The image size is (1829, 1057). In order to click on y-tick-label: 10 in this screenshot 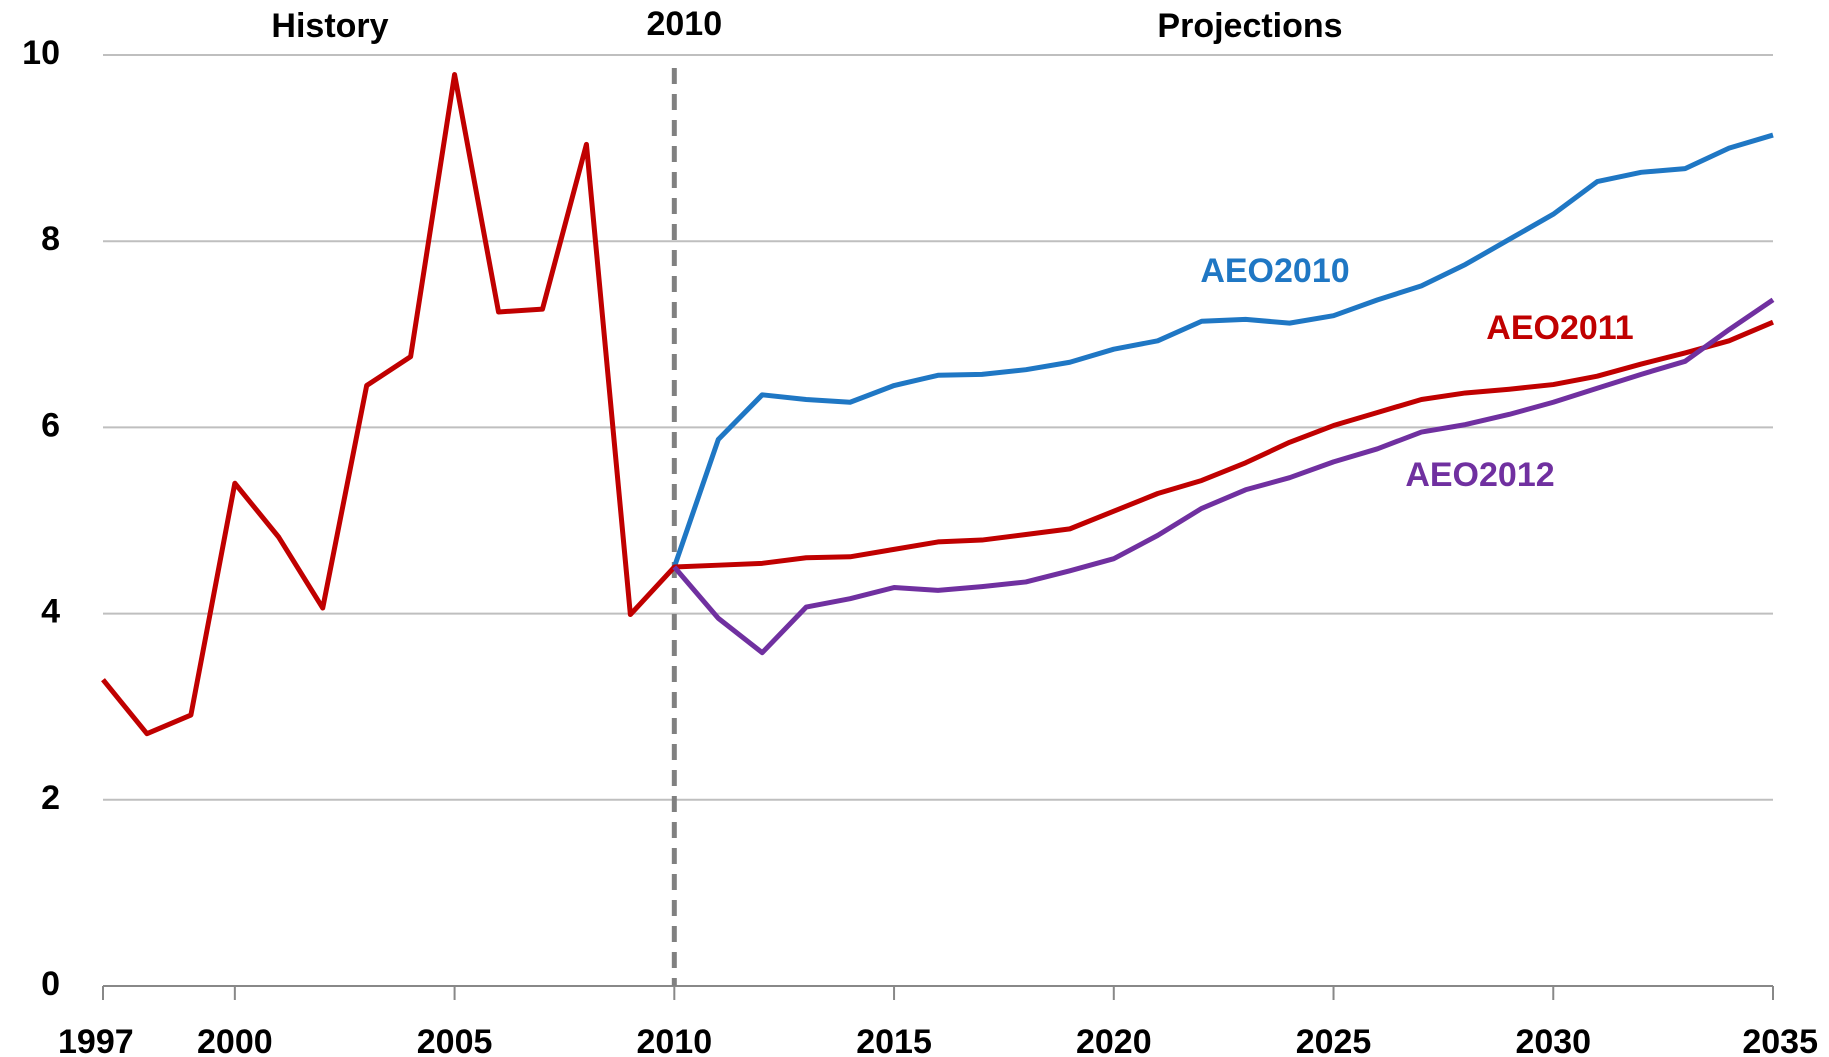, I will do `click(41, 53)`.